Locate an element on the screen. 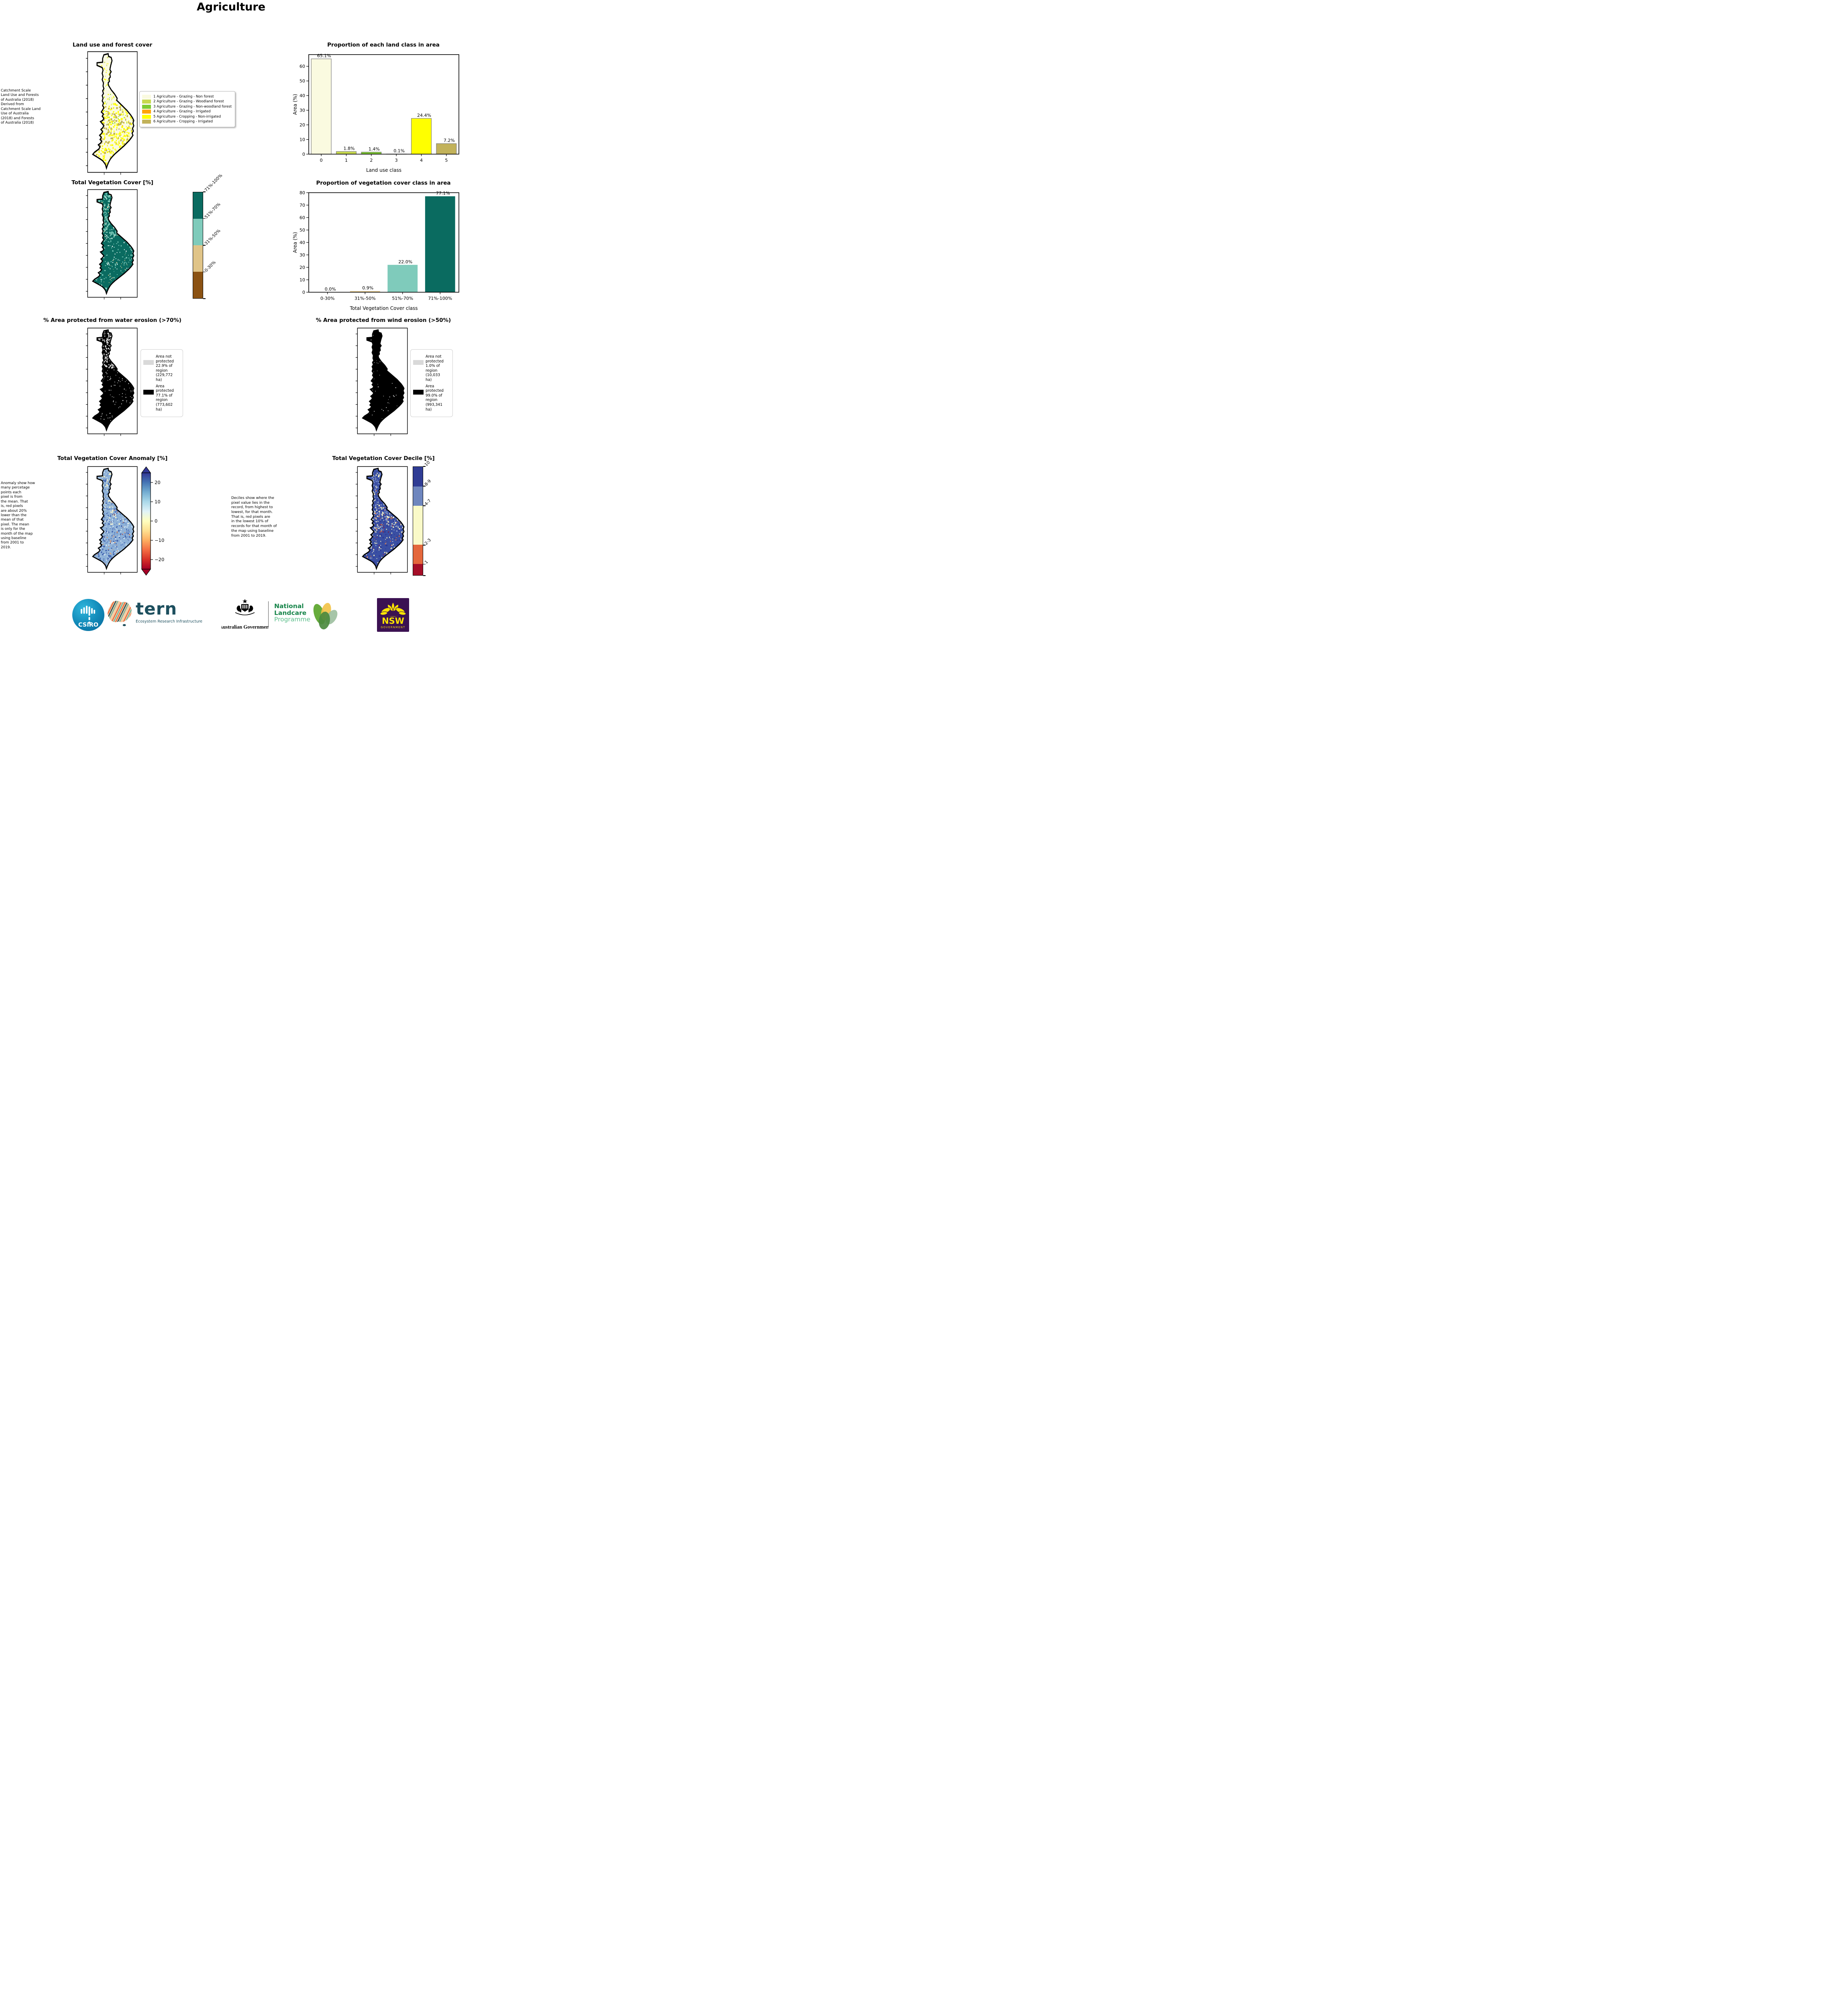 The height and width of the screenshot is (2007, 1848). legend-label: 6 Agriculture - Cropping - Irrigated is located at coordinates (183, 122).